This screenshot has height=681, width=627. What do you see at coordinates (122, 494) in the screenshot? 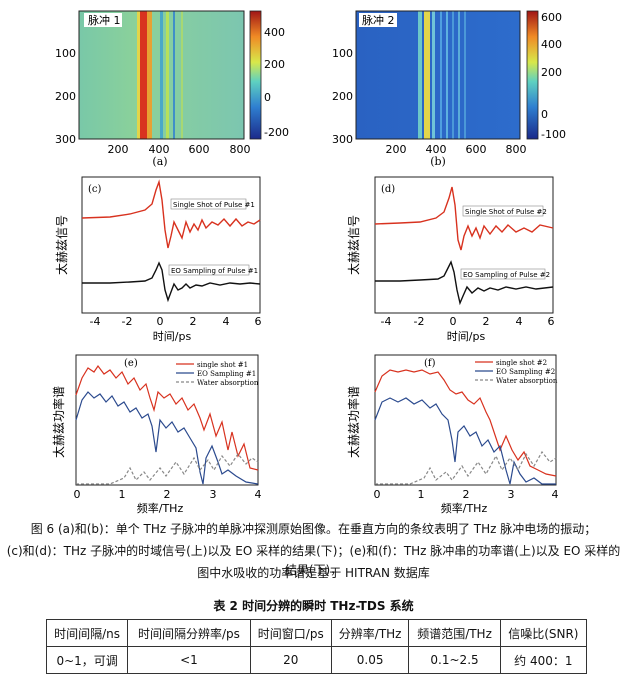
I see `xtick: 1` at bounding box center [122, 494].